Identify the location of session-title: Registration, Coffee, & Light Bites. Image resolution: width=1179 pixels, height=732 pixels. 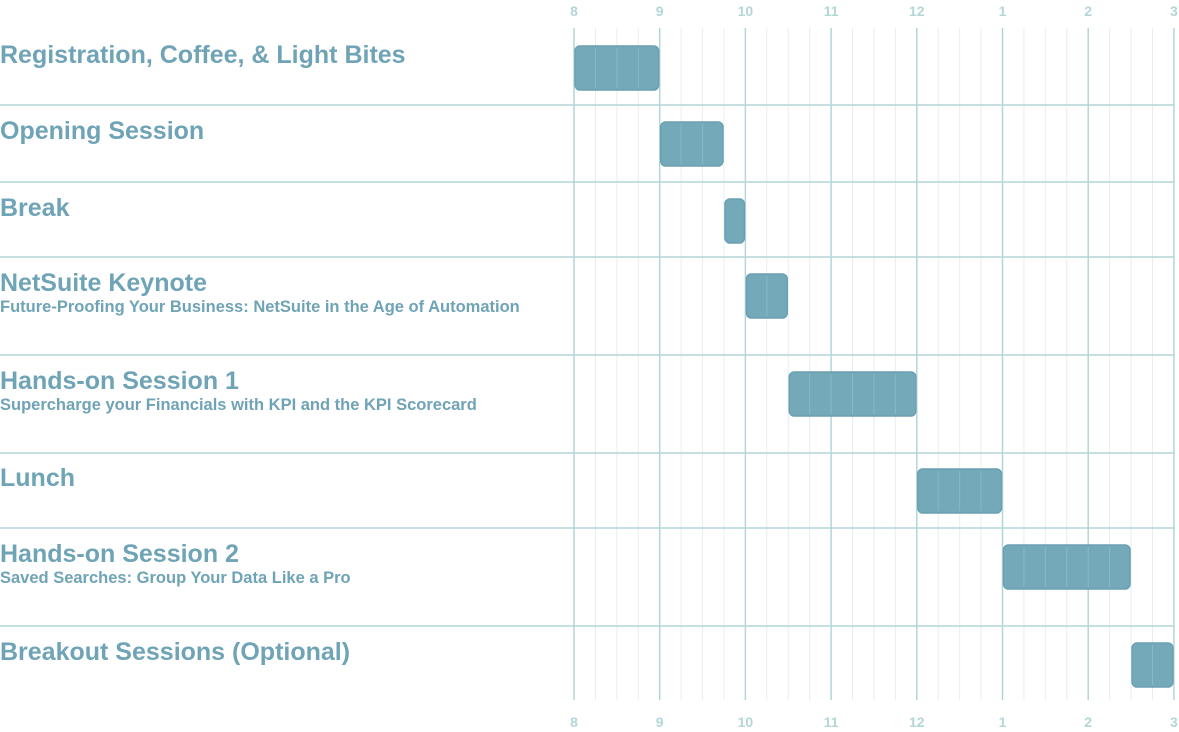
(203, 55).